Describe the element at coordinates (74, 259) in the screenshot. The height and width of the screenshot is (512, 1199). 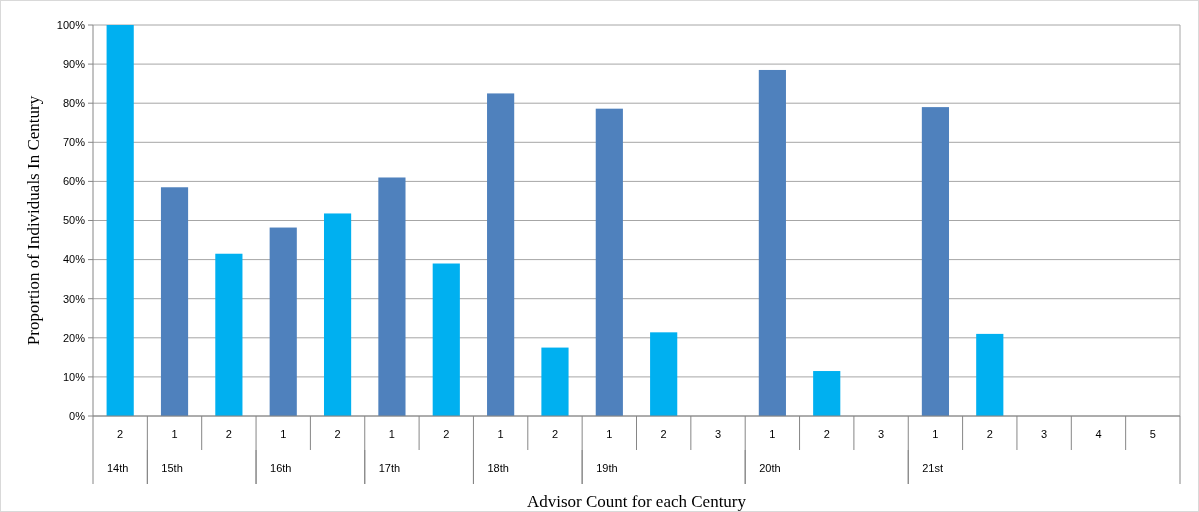
I see `y-tick-label: 40%` at that location.